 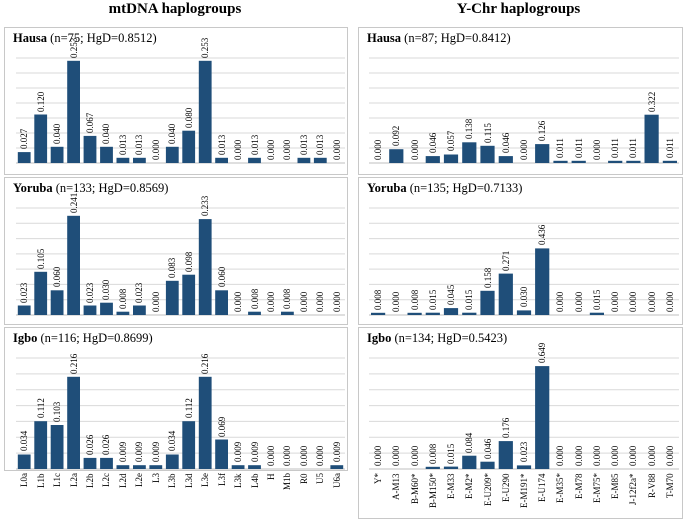 What do you see at coordinates (469, 442) in the screenshot?
I see `data-label: 0.084` at bounding box center [469, 442].